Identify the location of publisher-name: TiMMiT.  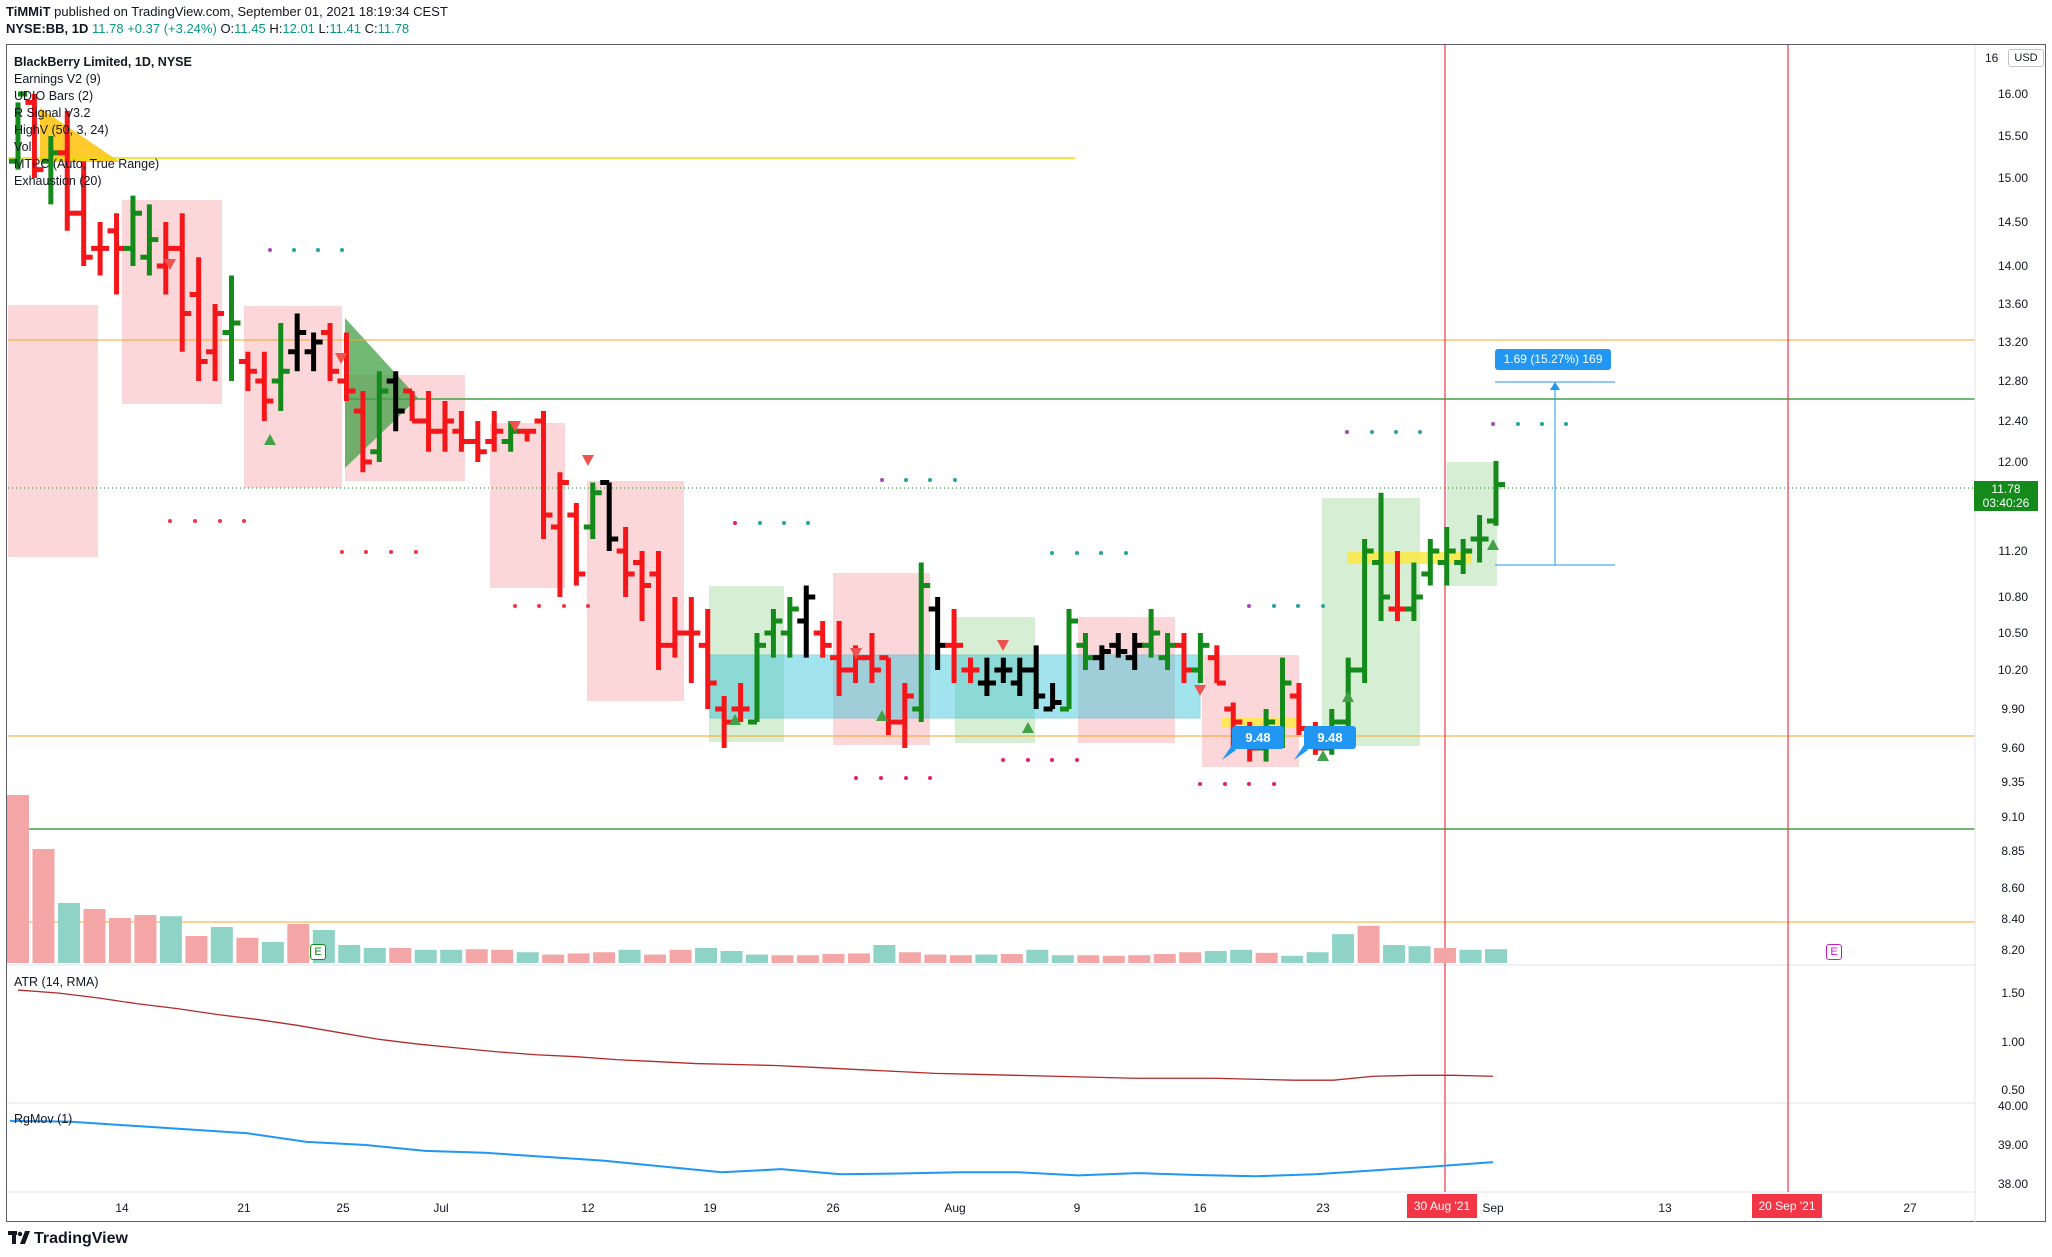
(28, 11).